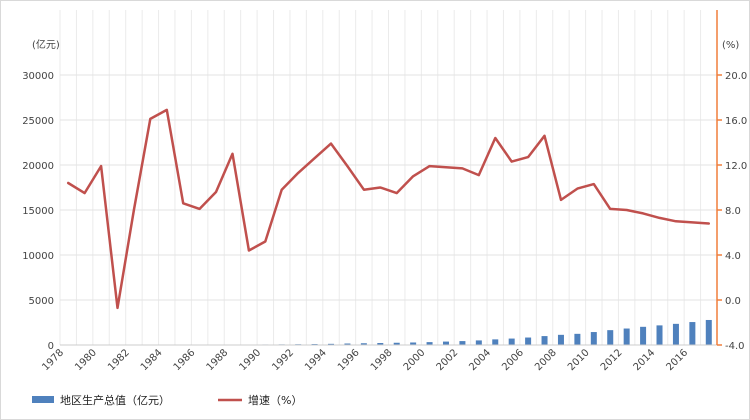 This screenshot has height=420, width=750. Describe the element at coordinates (448, 360) in the screenshot. I see `x-tick-label: 2002` at that location.